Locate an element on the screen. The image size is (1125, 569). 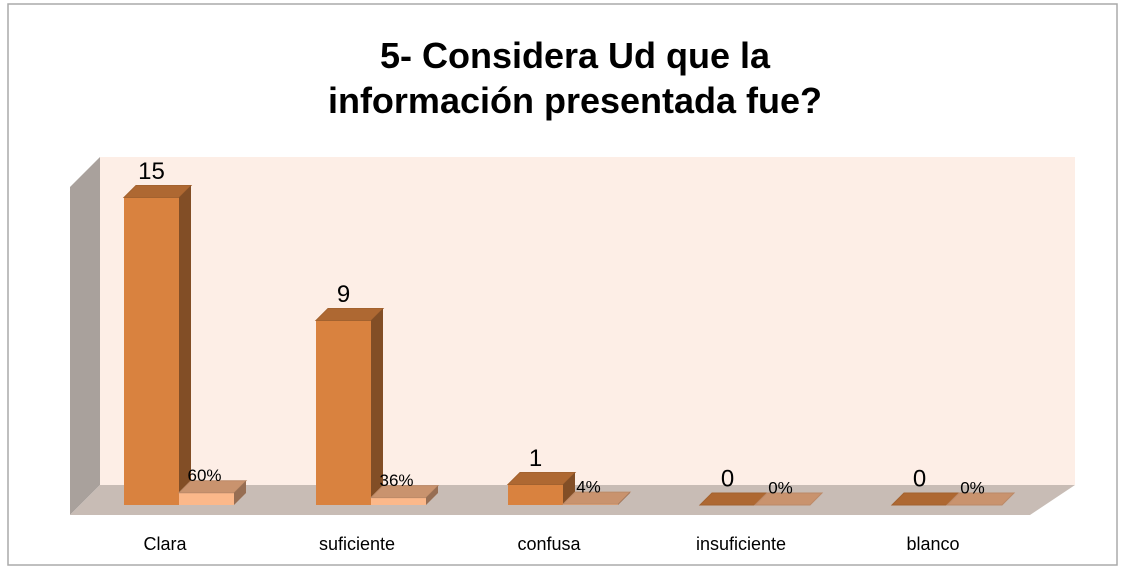
x-tick-label: Clara is located at coordinates (165, 544).